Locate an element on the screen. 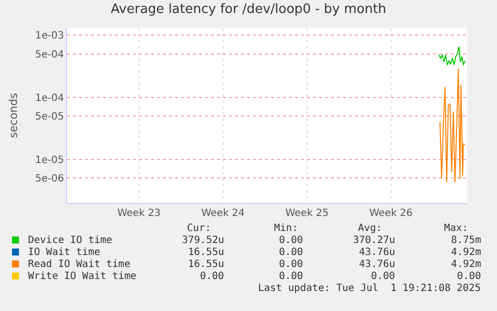  x-tick-label: Week 24 is located at coordinates (223, 213).